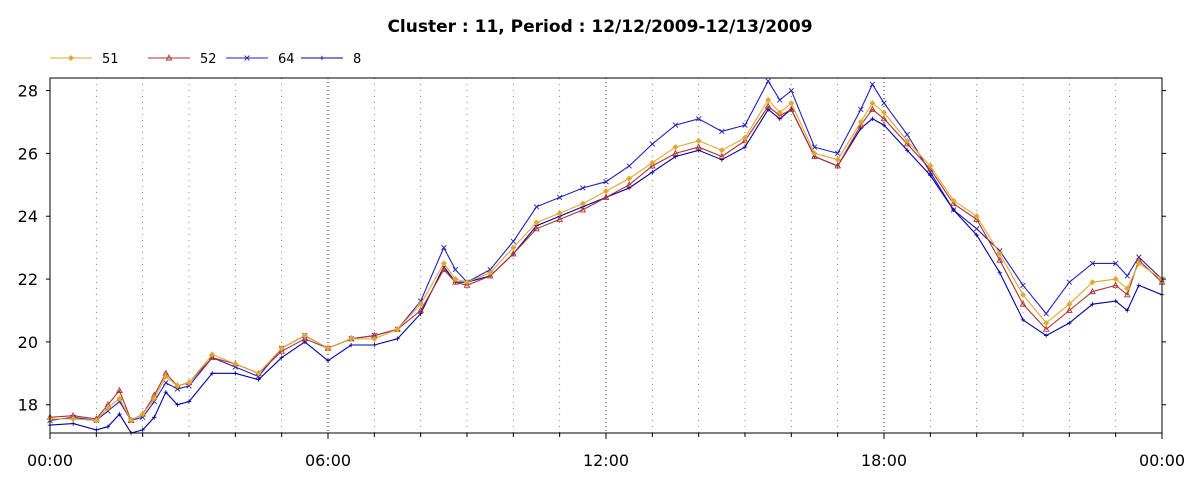 This screenshot has width=1200, height=480. Describe the element at coordinates (286, 59) in the screenshot. I see `legend-label: 64` at that location.